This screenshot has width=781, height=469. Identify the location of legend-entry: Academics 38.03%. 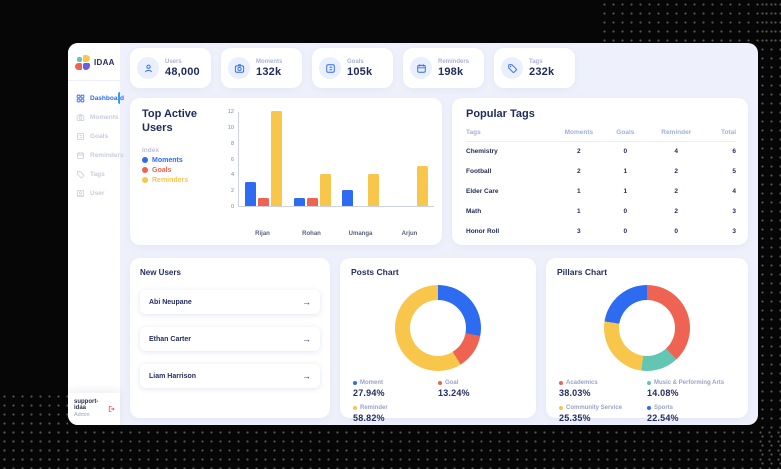
(603, 389).